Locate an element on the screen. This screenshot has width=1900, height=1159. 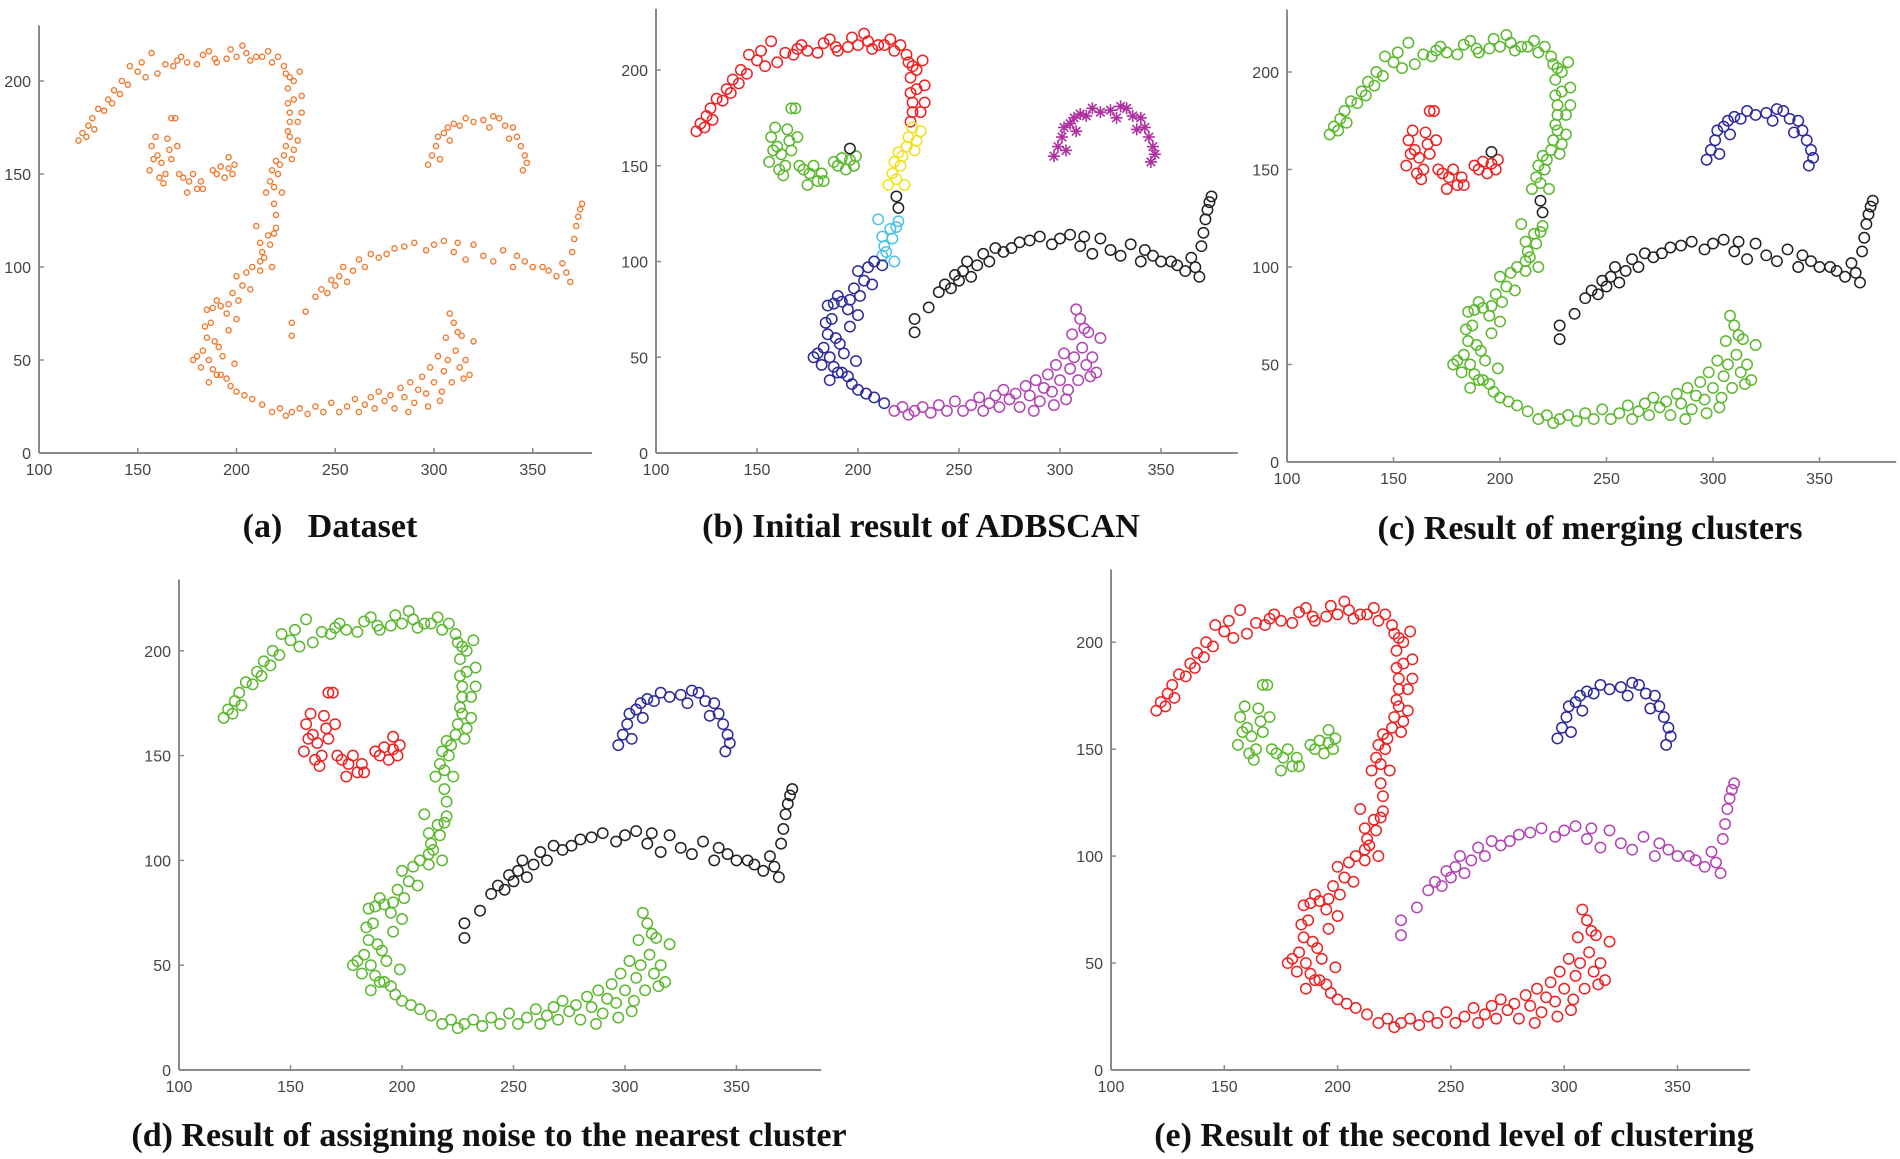
series-green is located at coordinates (1542, 229).